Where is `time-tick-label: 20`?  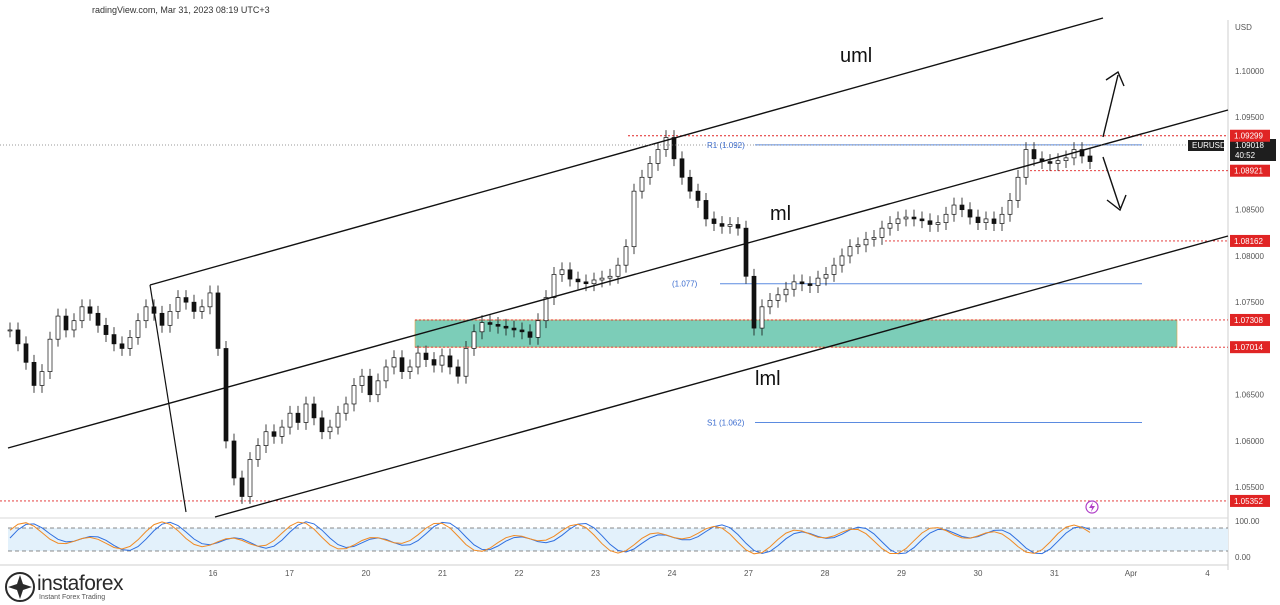
time-tick-label: 20 is located at coordinates (366, 573).